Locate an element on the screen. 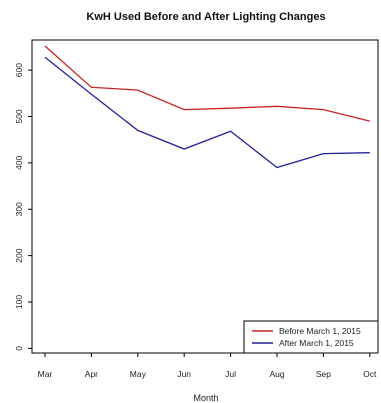 The image size is (381, 403). x-tick-label: Aug is located at coordinates (276, 374).